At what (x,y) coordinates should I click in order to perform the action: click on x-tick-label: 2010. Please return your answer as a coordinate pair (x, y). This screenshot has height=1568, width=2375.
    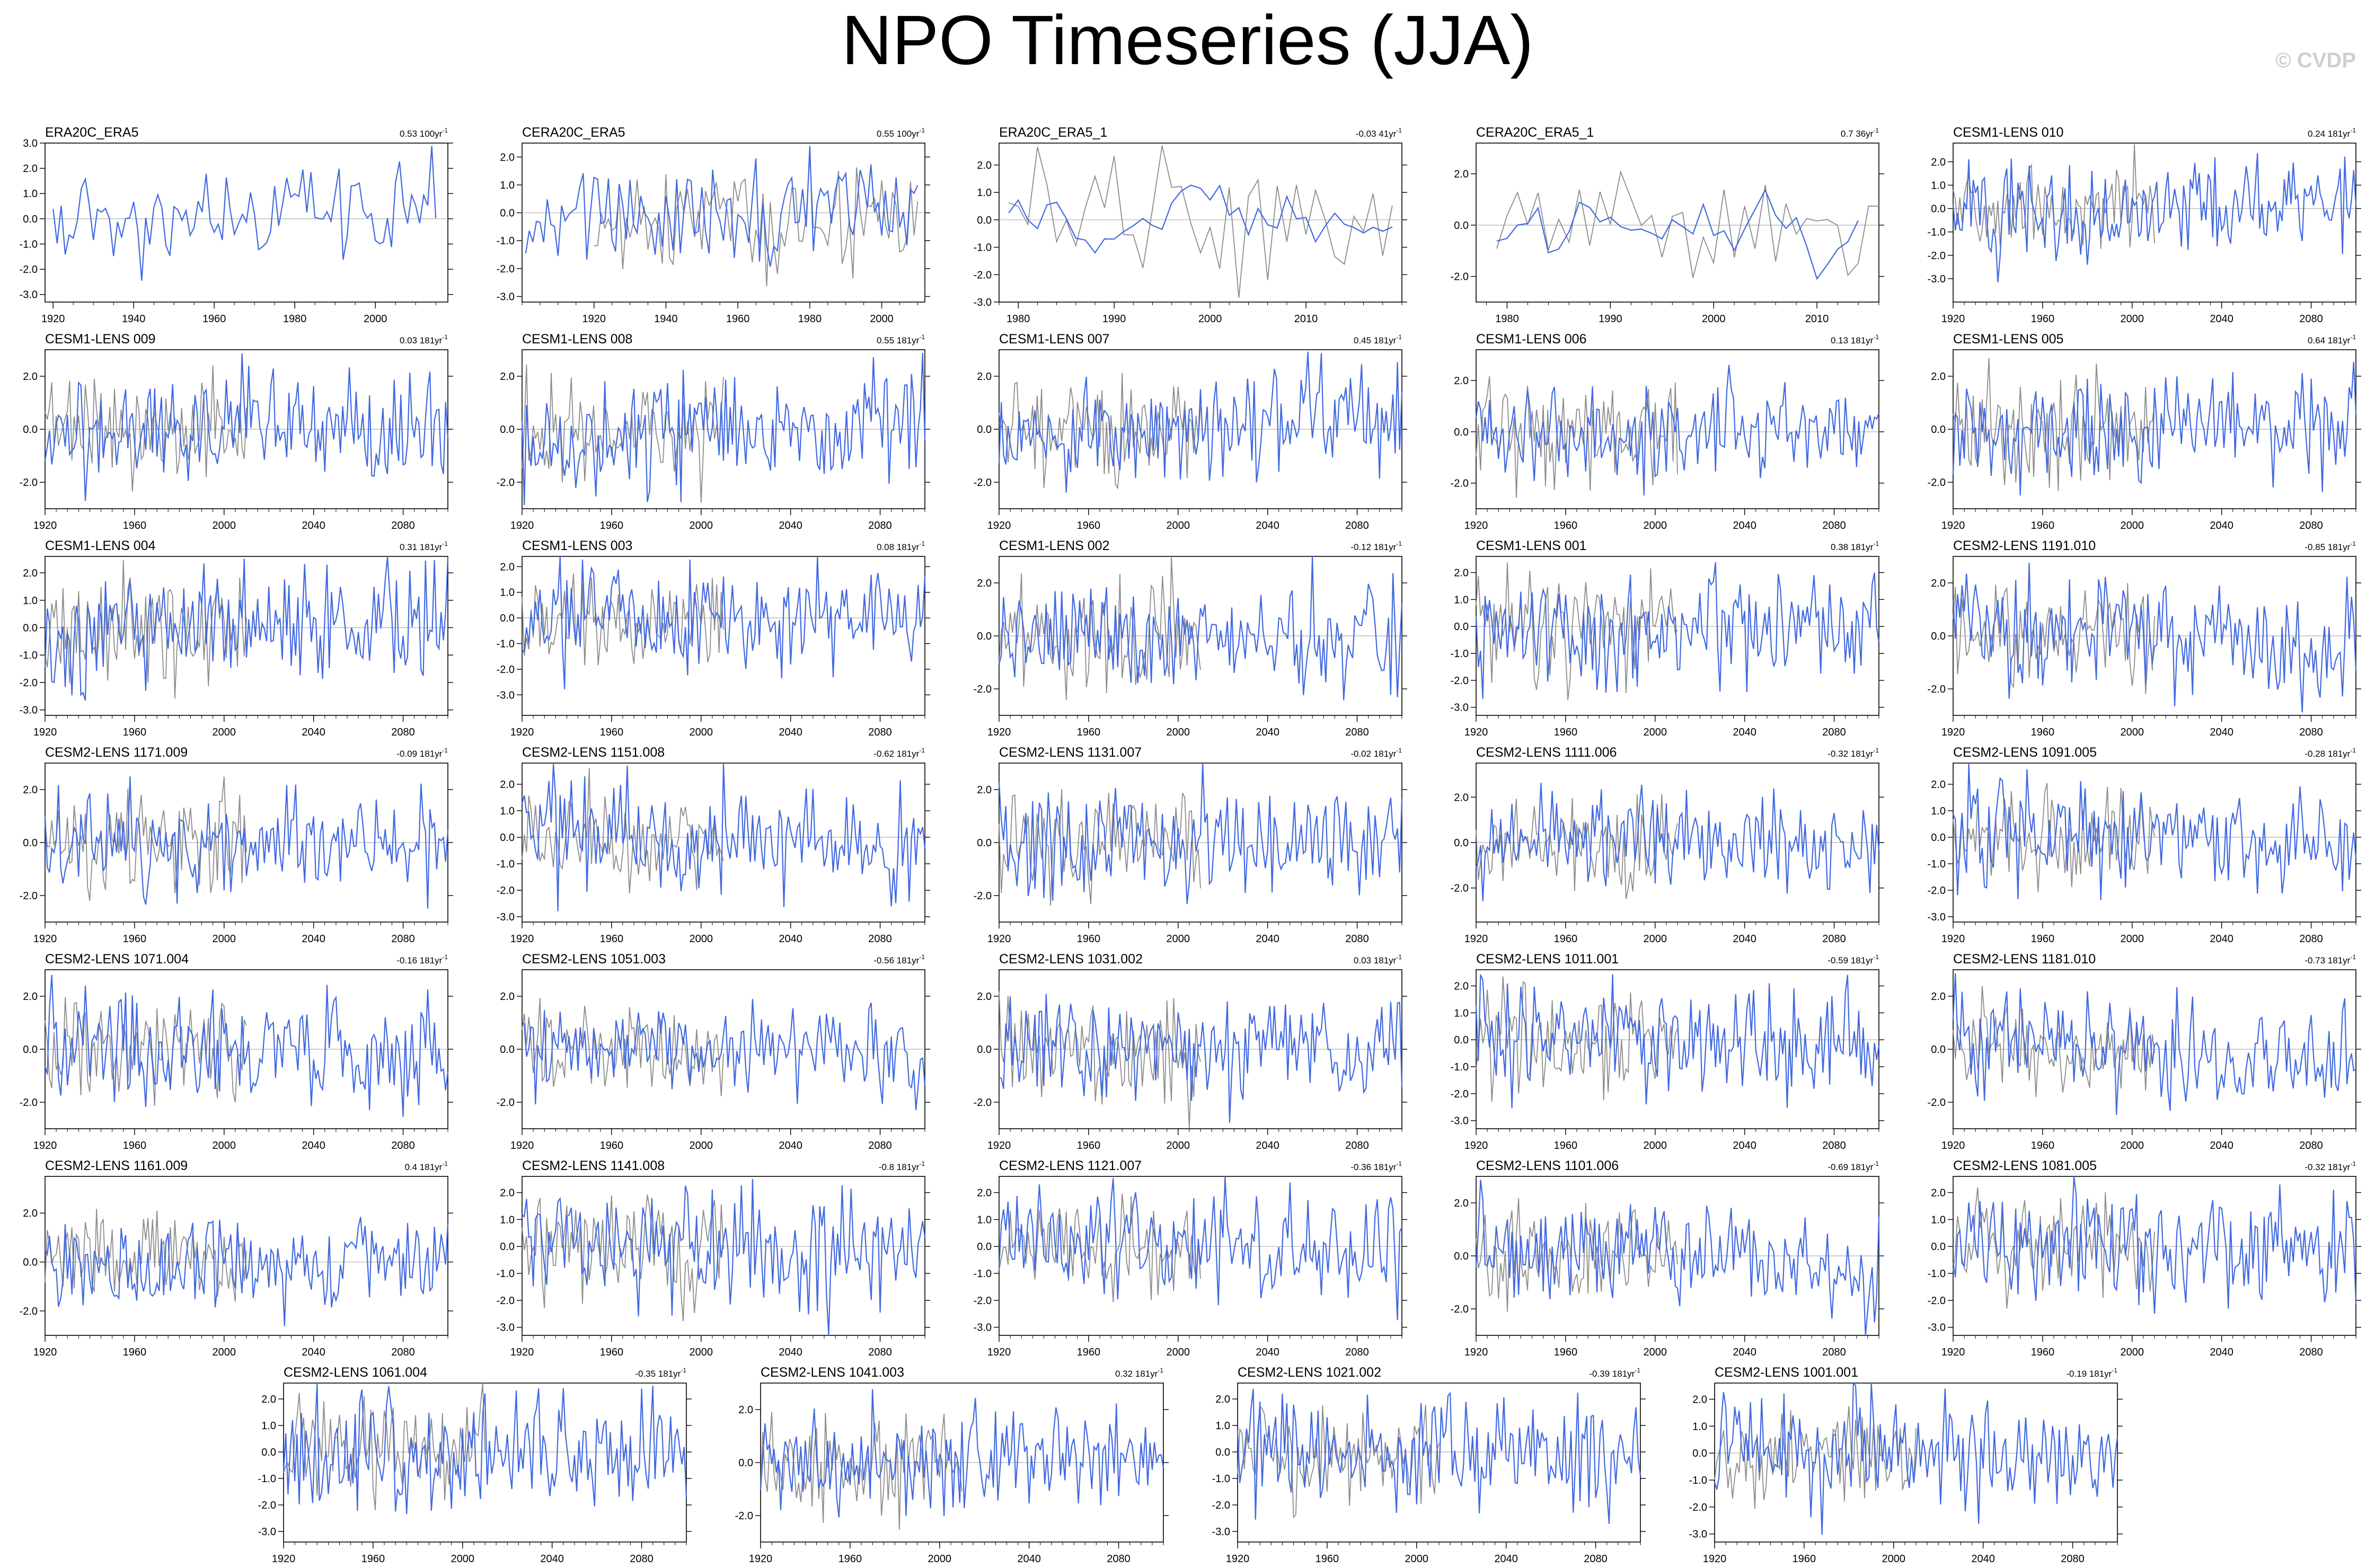
    Looking at the image, I should click on (1817, 319).